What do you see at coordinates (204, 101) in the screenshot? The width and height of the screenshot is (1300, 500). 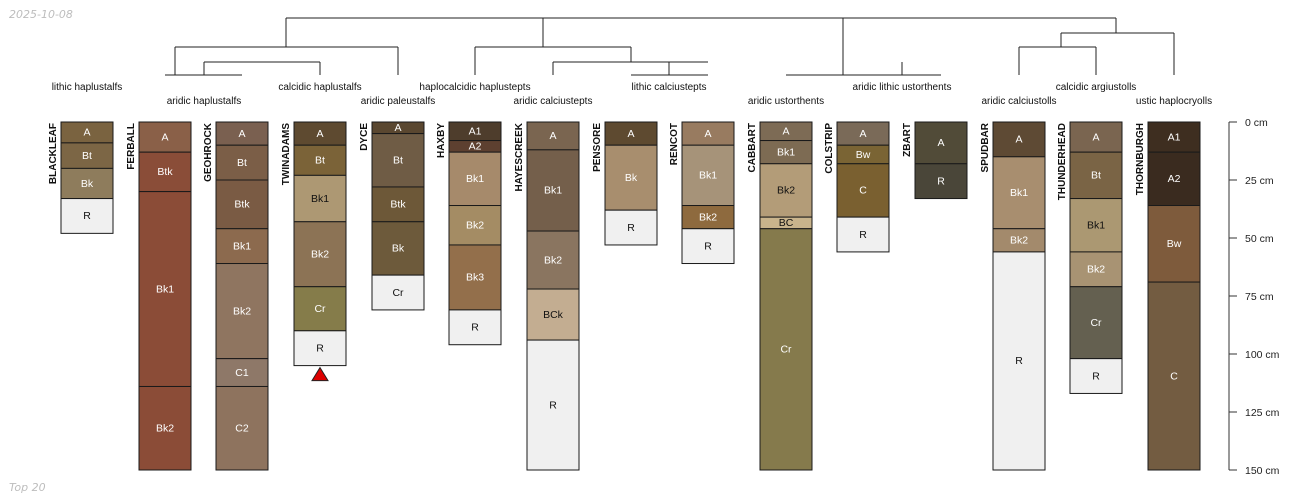 I see `taxon-label: aridic haplustalfs` at bounding box center [204, 101].